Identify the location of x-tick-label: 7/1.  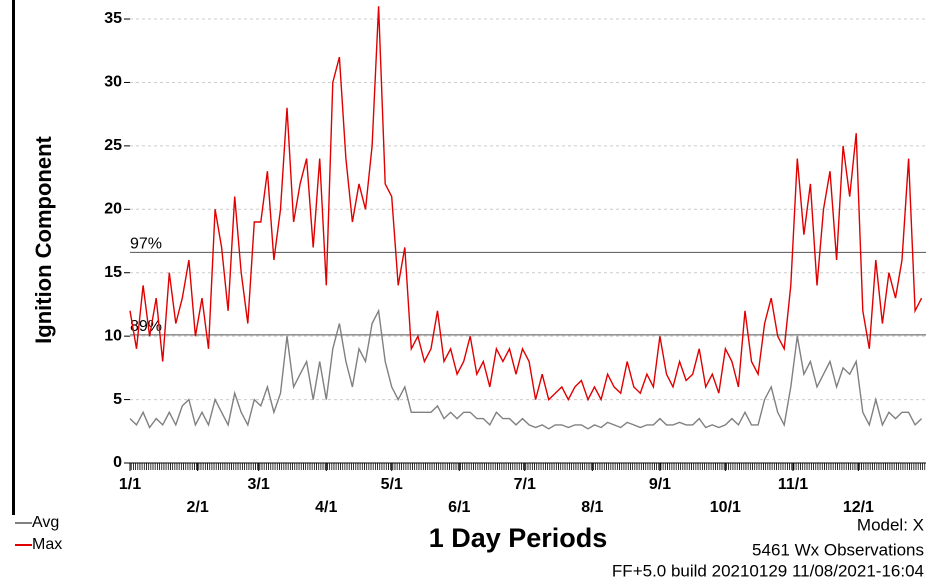
(525, 484).